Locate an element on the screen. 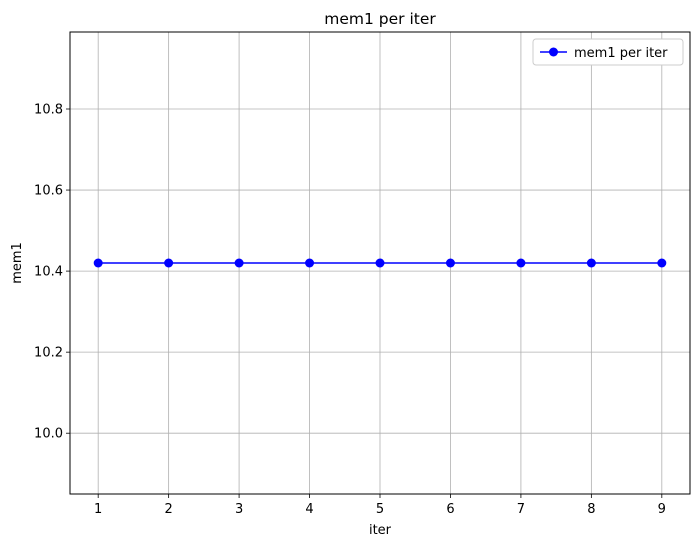 Image resolution: width=700 pixels, height=547 pixels. x-tick-label: 9 is located at coordinates (662, 509).